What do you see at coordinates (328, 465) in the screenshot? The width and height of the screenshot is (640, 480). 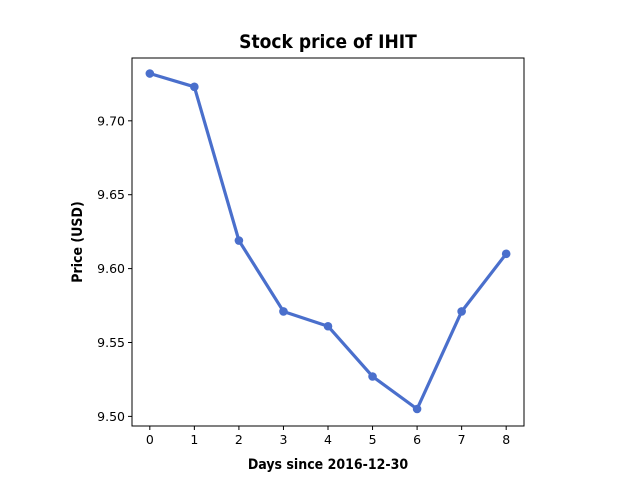 I see `x-axis-label: Days since 2016-12-30` at bounding box center [328, 465].